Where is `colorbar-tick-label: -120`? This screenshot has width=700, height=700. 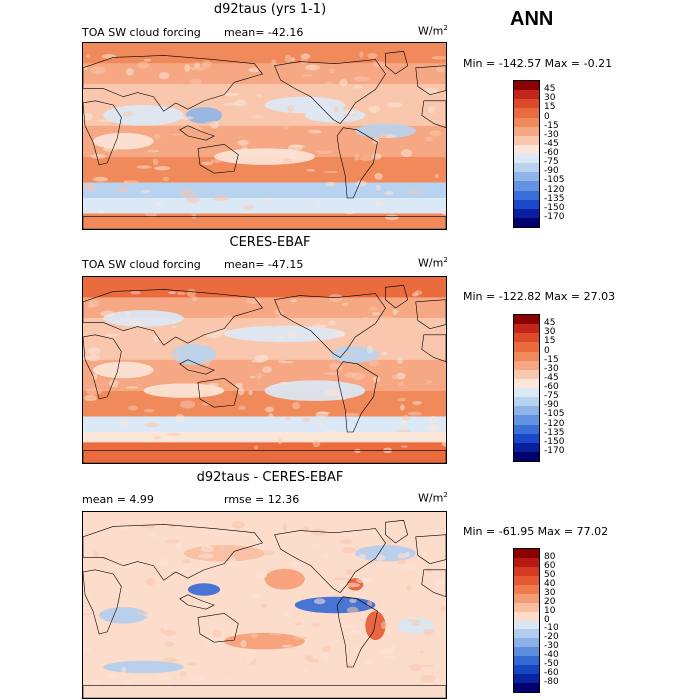
colorbar-tick-label: -120 is located at coordinates (554, 189).